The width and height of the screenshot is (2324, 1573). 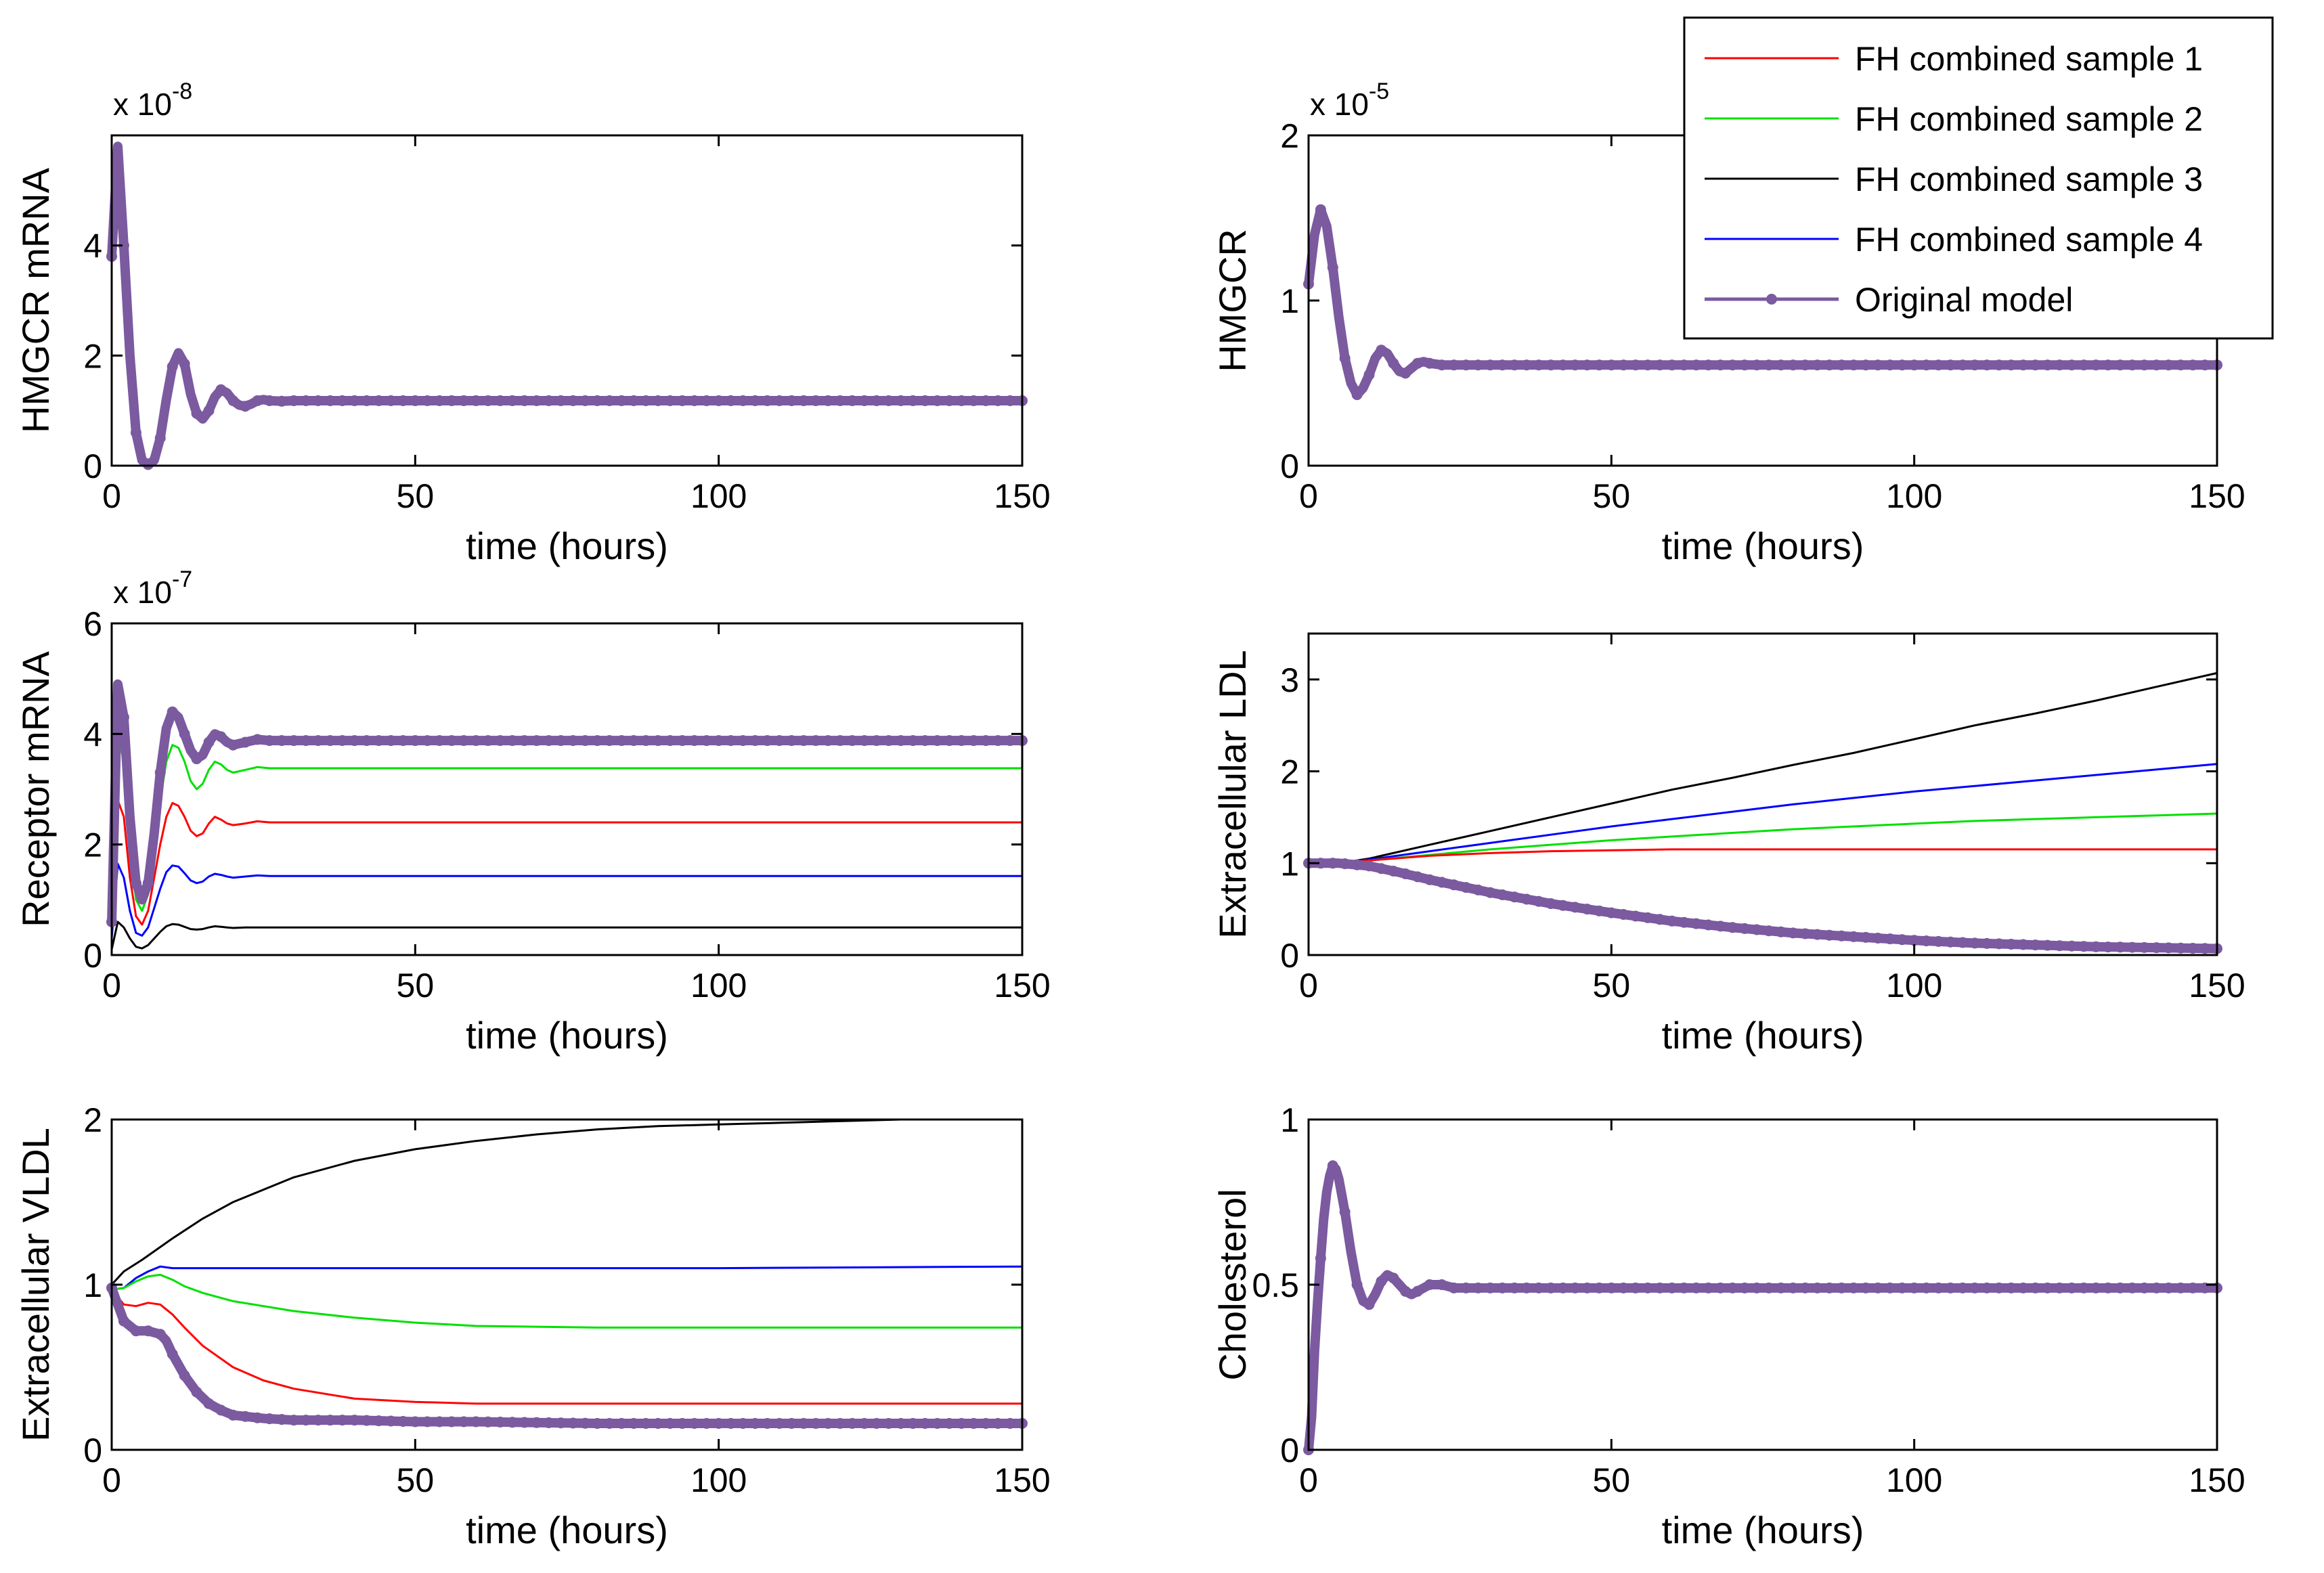 What do you see at coordinates (1772, 299) in the screenshot?
I see `legend-marker` at bounding box center [1772, 299].